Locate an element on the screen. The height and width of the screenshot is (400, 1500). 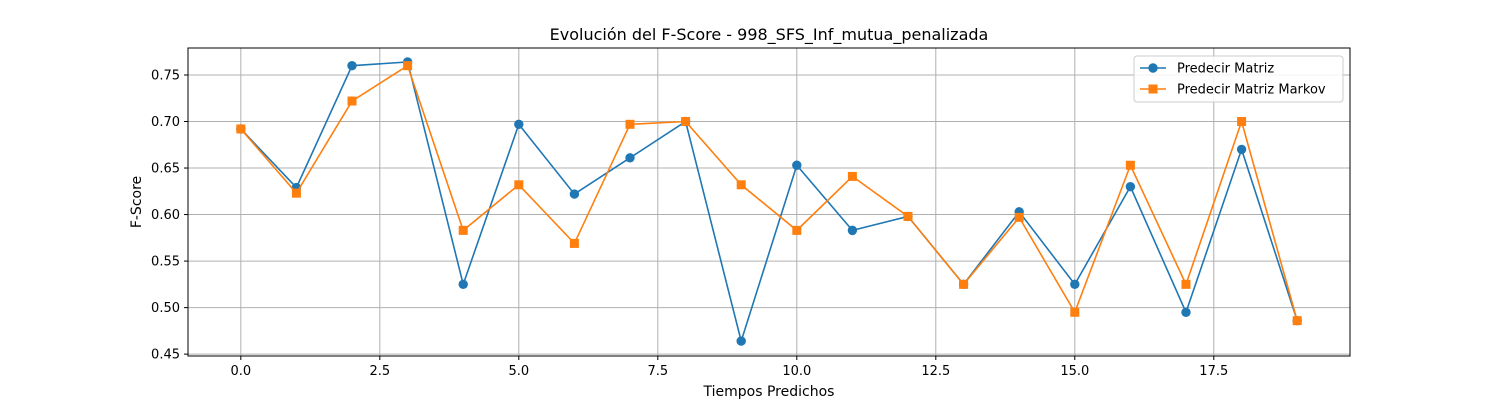
y-tick-label: 0.50 is located at coordinates (165, 308).